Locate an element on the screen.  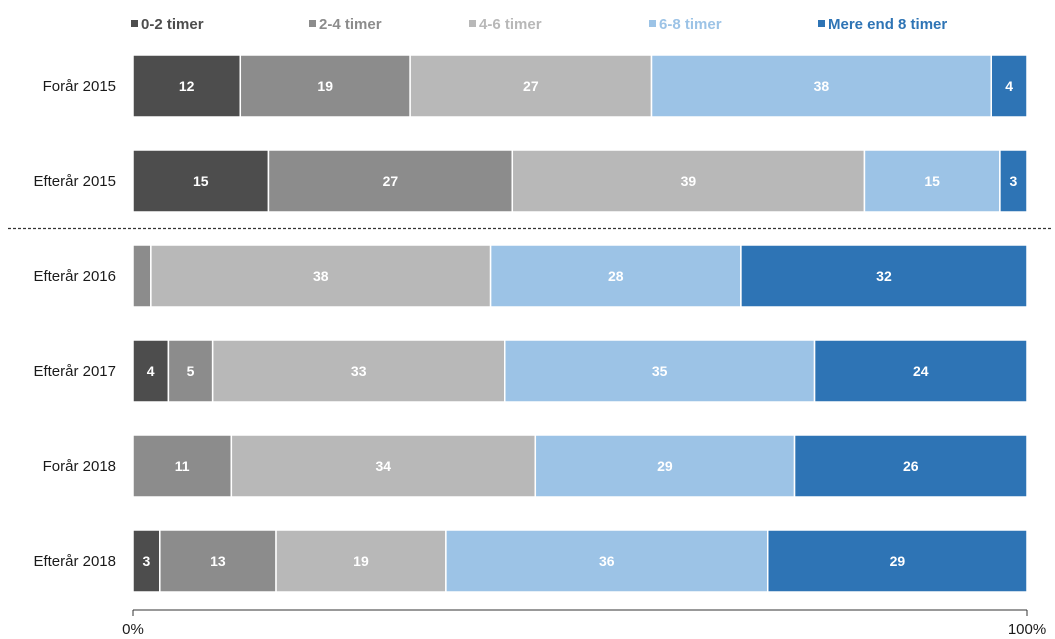
data-label: 5 is located at coordinates (191, 371).